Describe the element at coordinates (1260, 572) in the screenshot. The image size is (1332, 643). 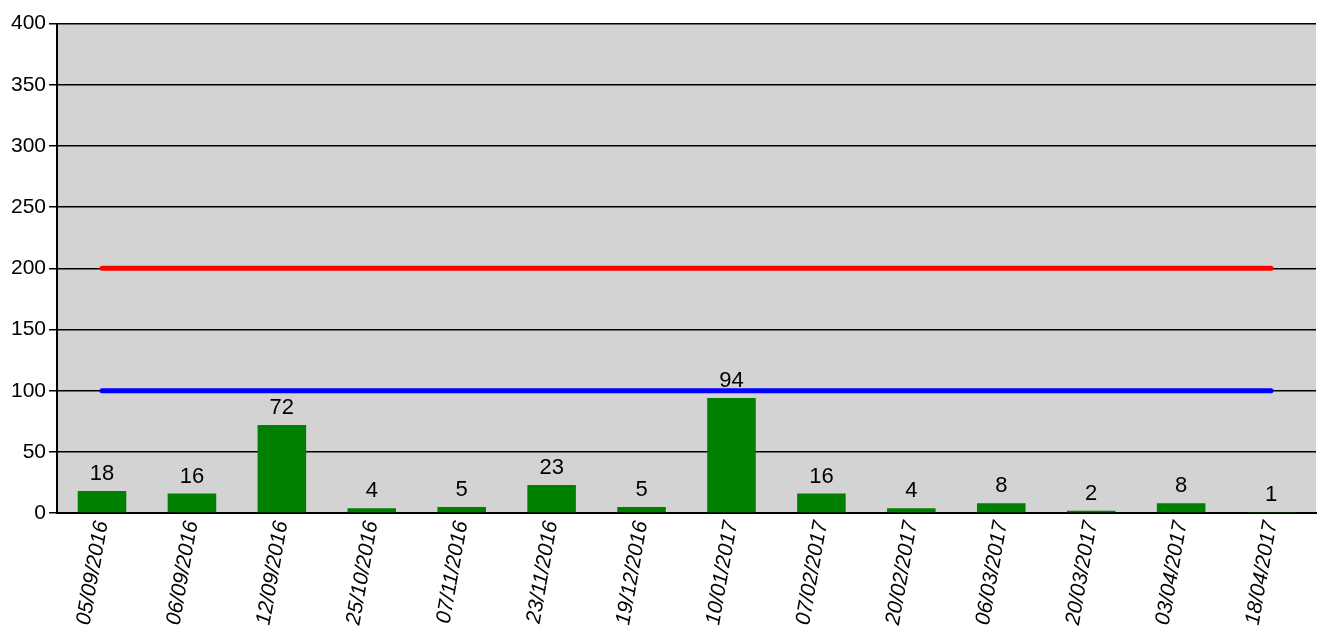
I see `x-tick-label: 18/04/2017` at that location.